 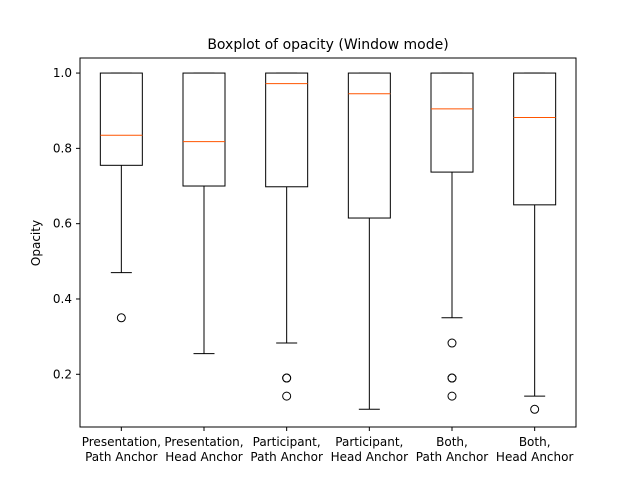 What do you see at coordinates (62, 224) in the screenshot?
I see `y-tick-label: 0.6` at bounding box center [62, 224].